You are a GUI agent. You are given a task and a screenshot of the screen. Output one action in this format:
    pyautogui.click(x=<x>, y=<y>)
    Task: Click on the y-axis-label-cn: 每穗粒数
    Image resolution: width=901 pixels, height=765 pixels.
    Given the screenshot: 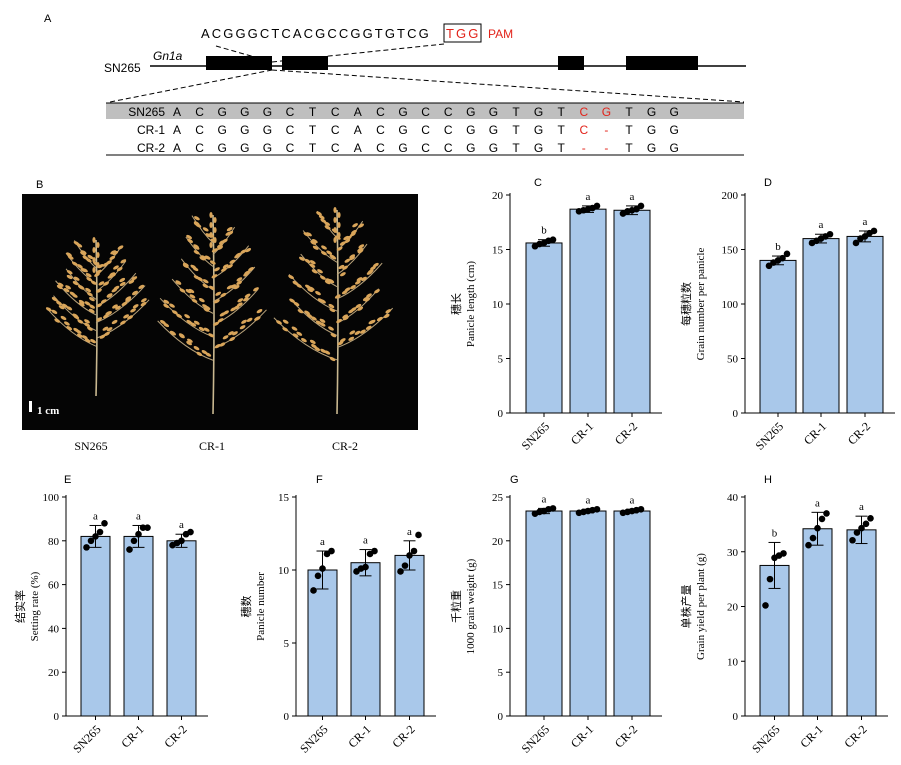 What is the action you would take?
    pyautogui.click(x=686, y=304)
    